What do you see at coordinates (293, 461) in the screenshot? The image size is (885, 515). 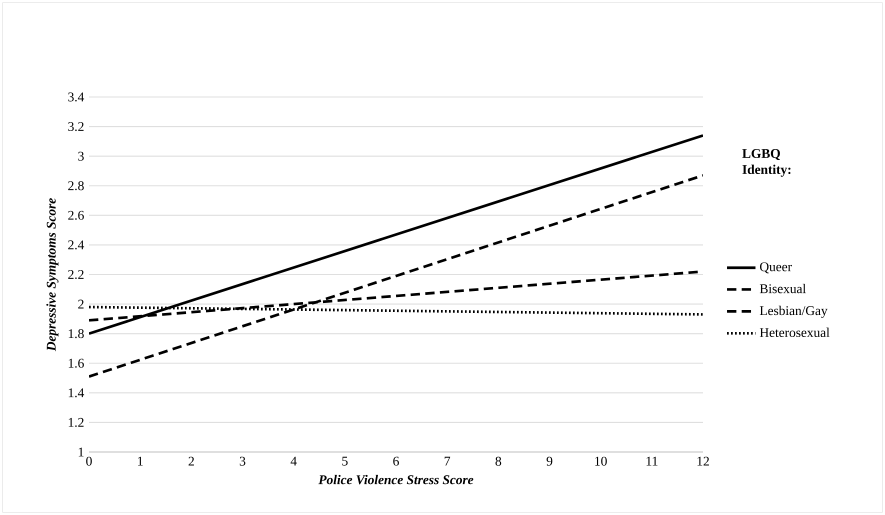 I see `x-tick-label: 4` at bounding box center [293, 461].